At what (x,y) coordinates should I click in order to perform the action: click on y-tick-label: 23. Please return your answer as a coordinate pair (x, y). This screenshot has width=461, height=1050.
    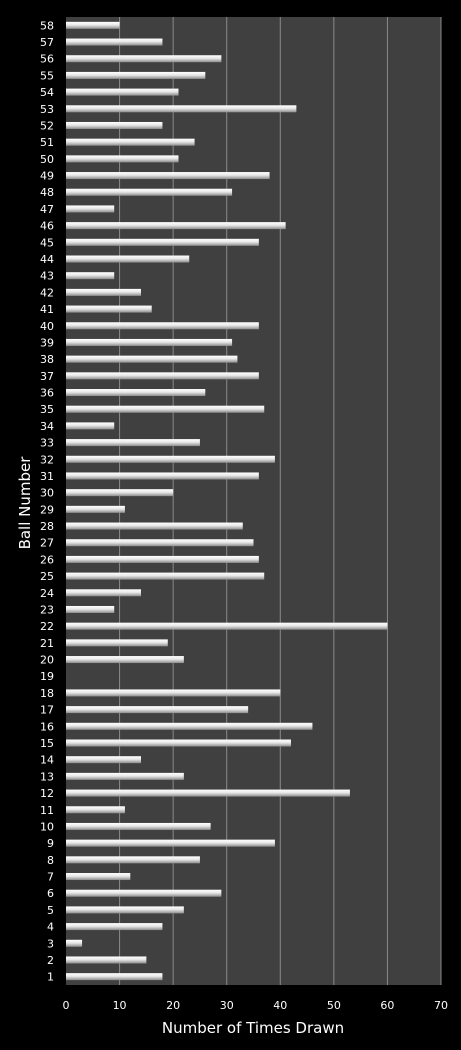
    Looking at the image, I should click on (47, 609).